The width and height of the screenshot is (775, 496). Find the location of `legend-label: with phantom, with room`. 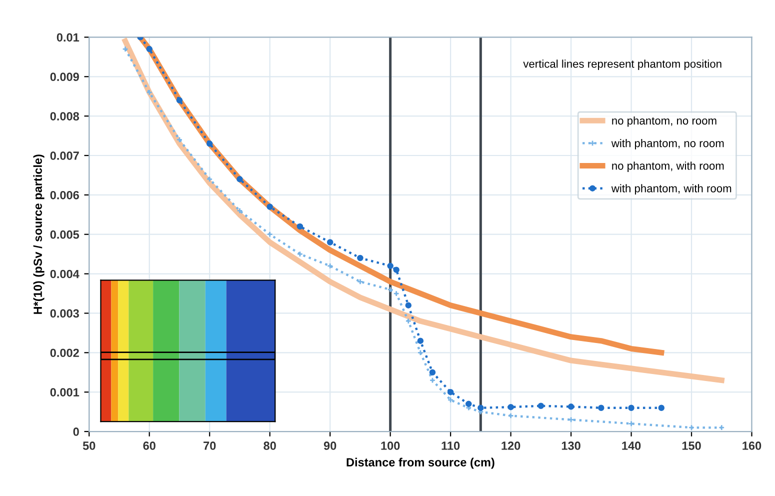

legend-label: with phantom, with room is located at coordinates (671, 189).